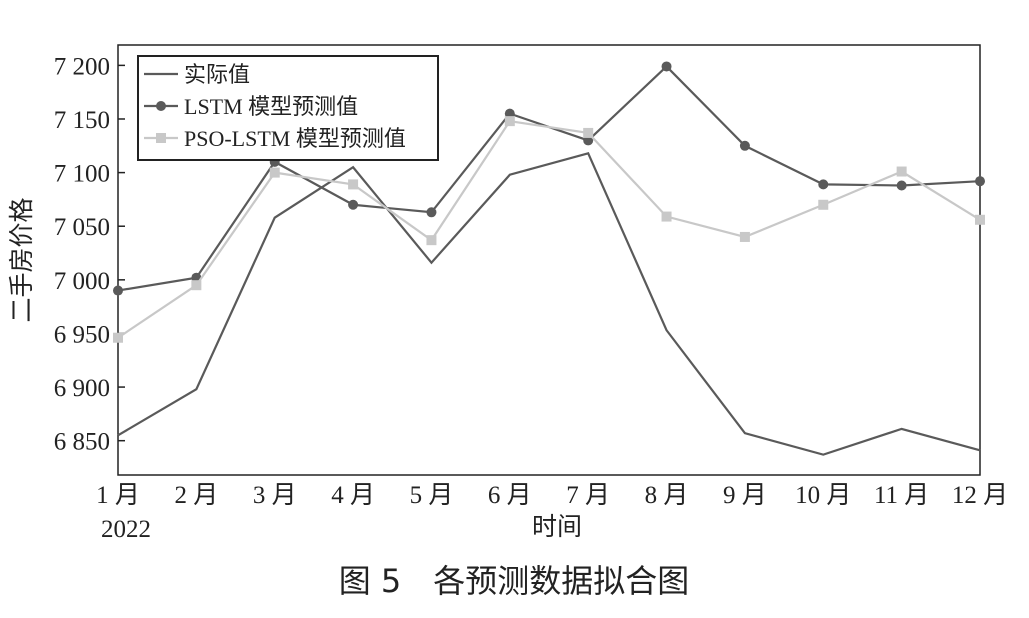  What do you see at coordinates (557, 527) in the screenshot?
I see `x-axis-label: 时间` at bounding box center [557, 527].